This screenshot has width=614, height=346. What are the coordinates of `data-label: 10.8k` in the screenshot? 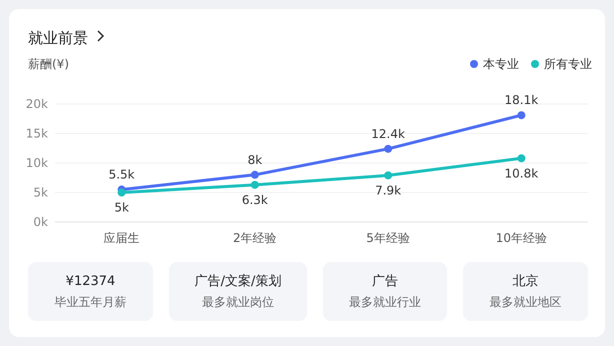 It's located at (521, 173).